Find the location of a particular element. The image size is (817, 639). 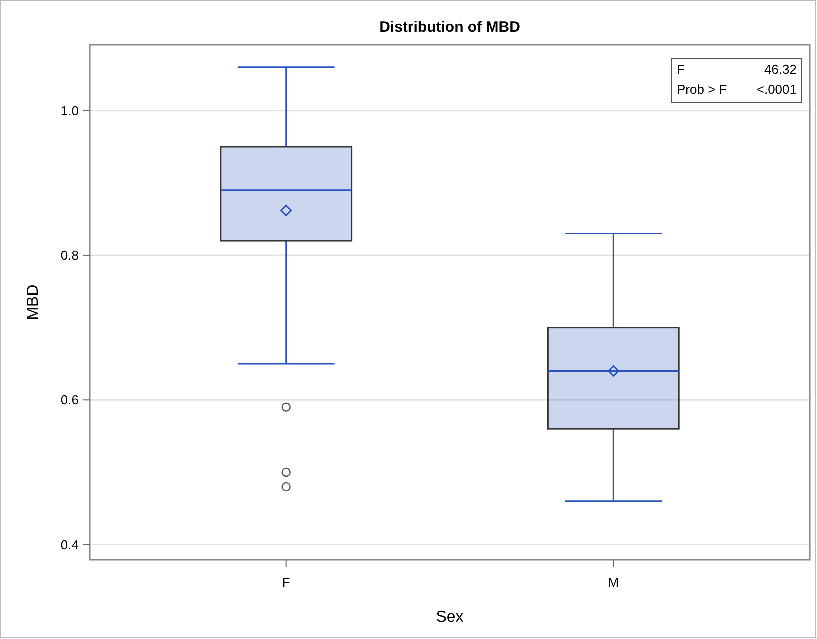

annotation: F is located at coordinates (681, 69).